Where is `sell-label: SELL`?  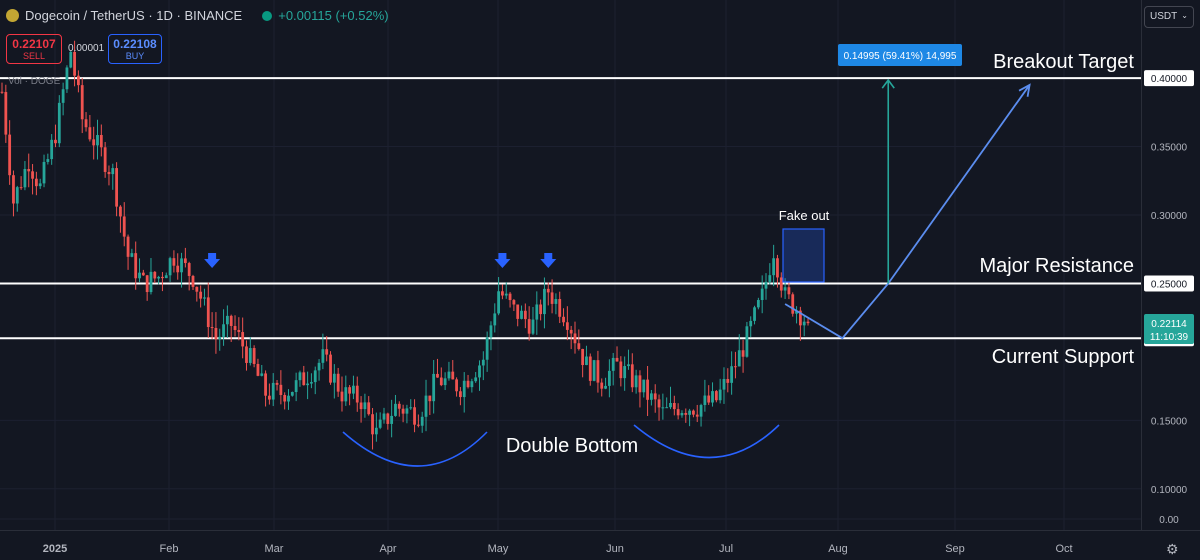
sell-label: SELL is located at coordinates (34, 56).